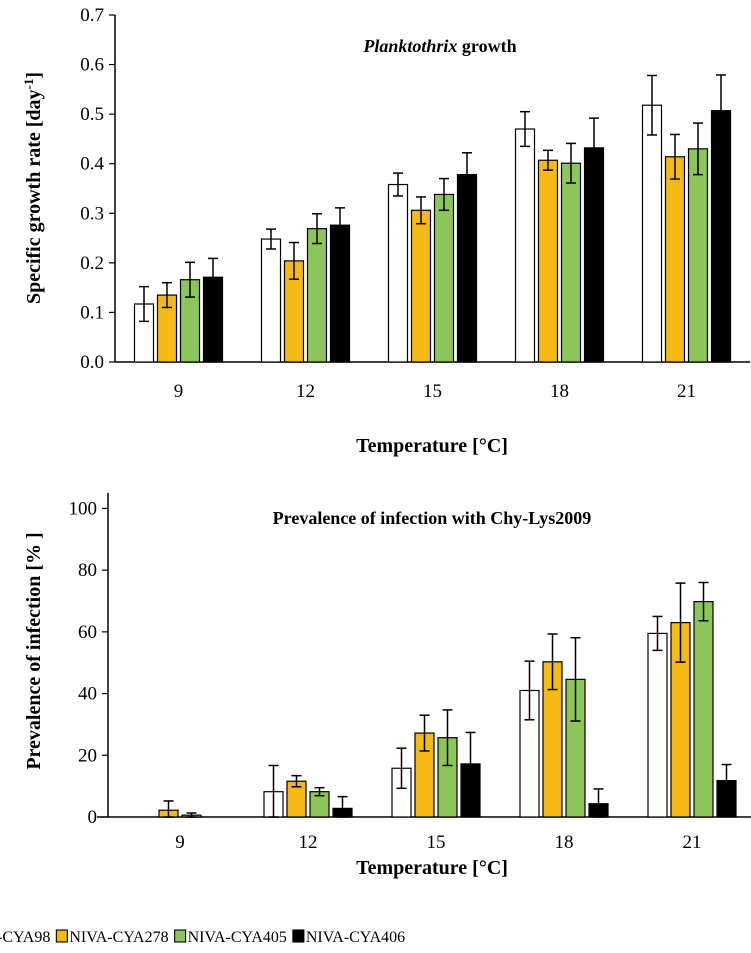 This screenshot has width=751, height=953. Describe the element at coordinates (92, 263) in the screenshot. I see `y-tick-label: 0.2` at that location.